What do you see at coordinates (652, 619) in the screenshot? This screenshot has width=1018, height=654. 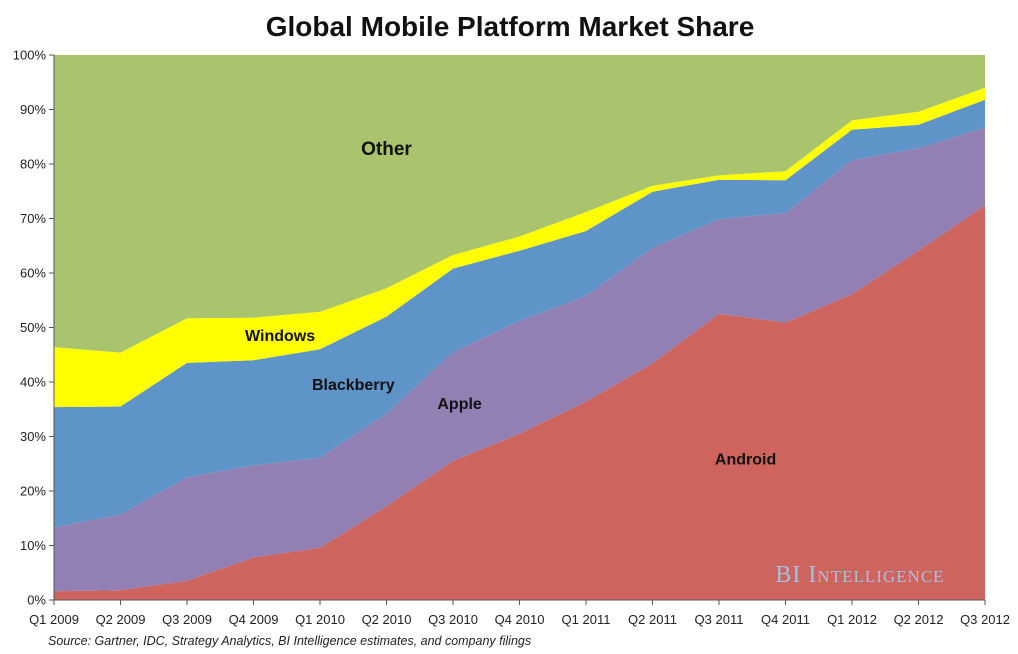 I see `x-tick-label: Q2 2011` at bounding box center [652, 619].